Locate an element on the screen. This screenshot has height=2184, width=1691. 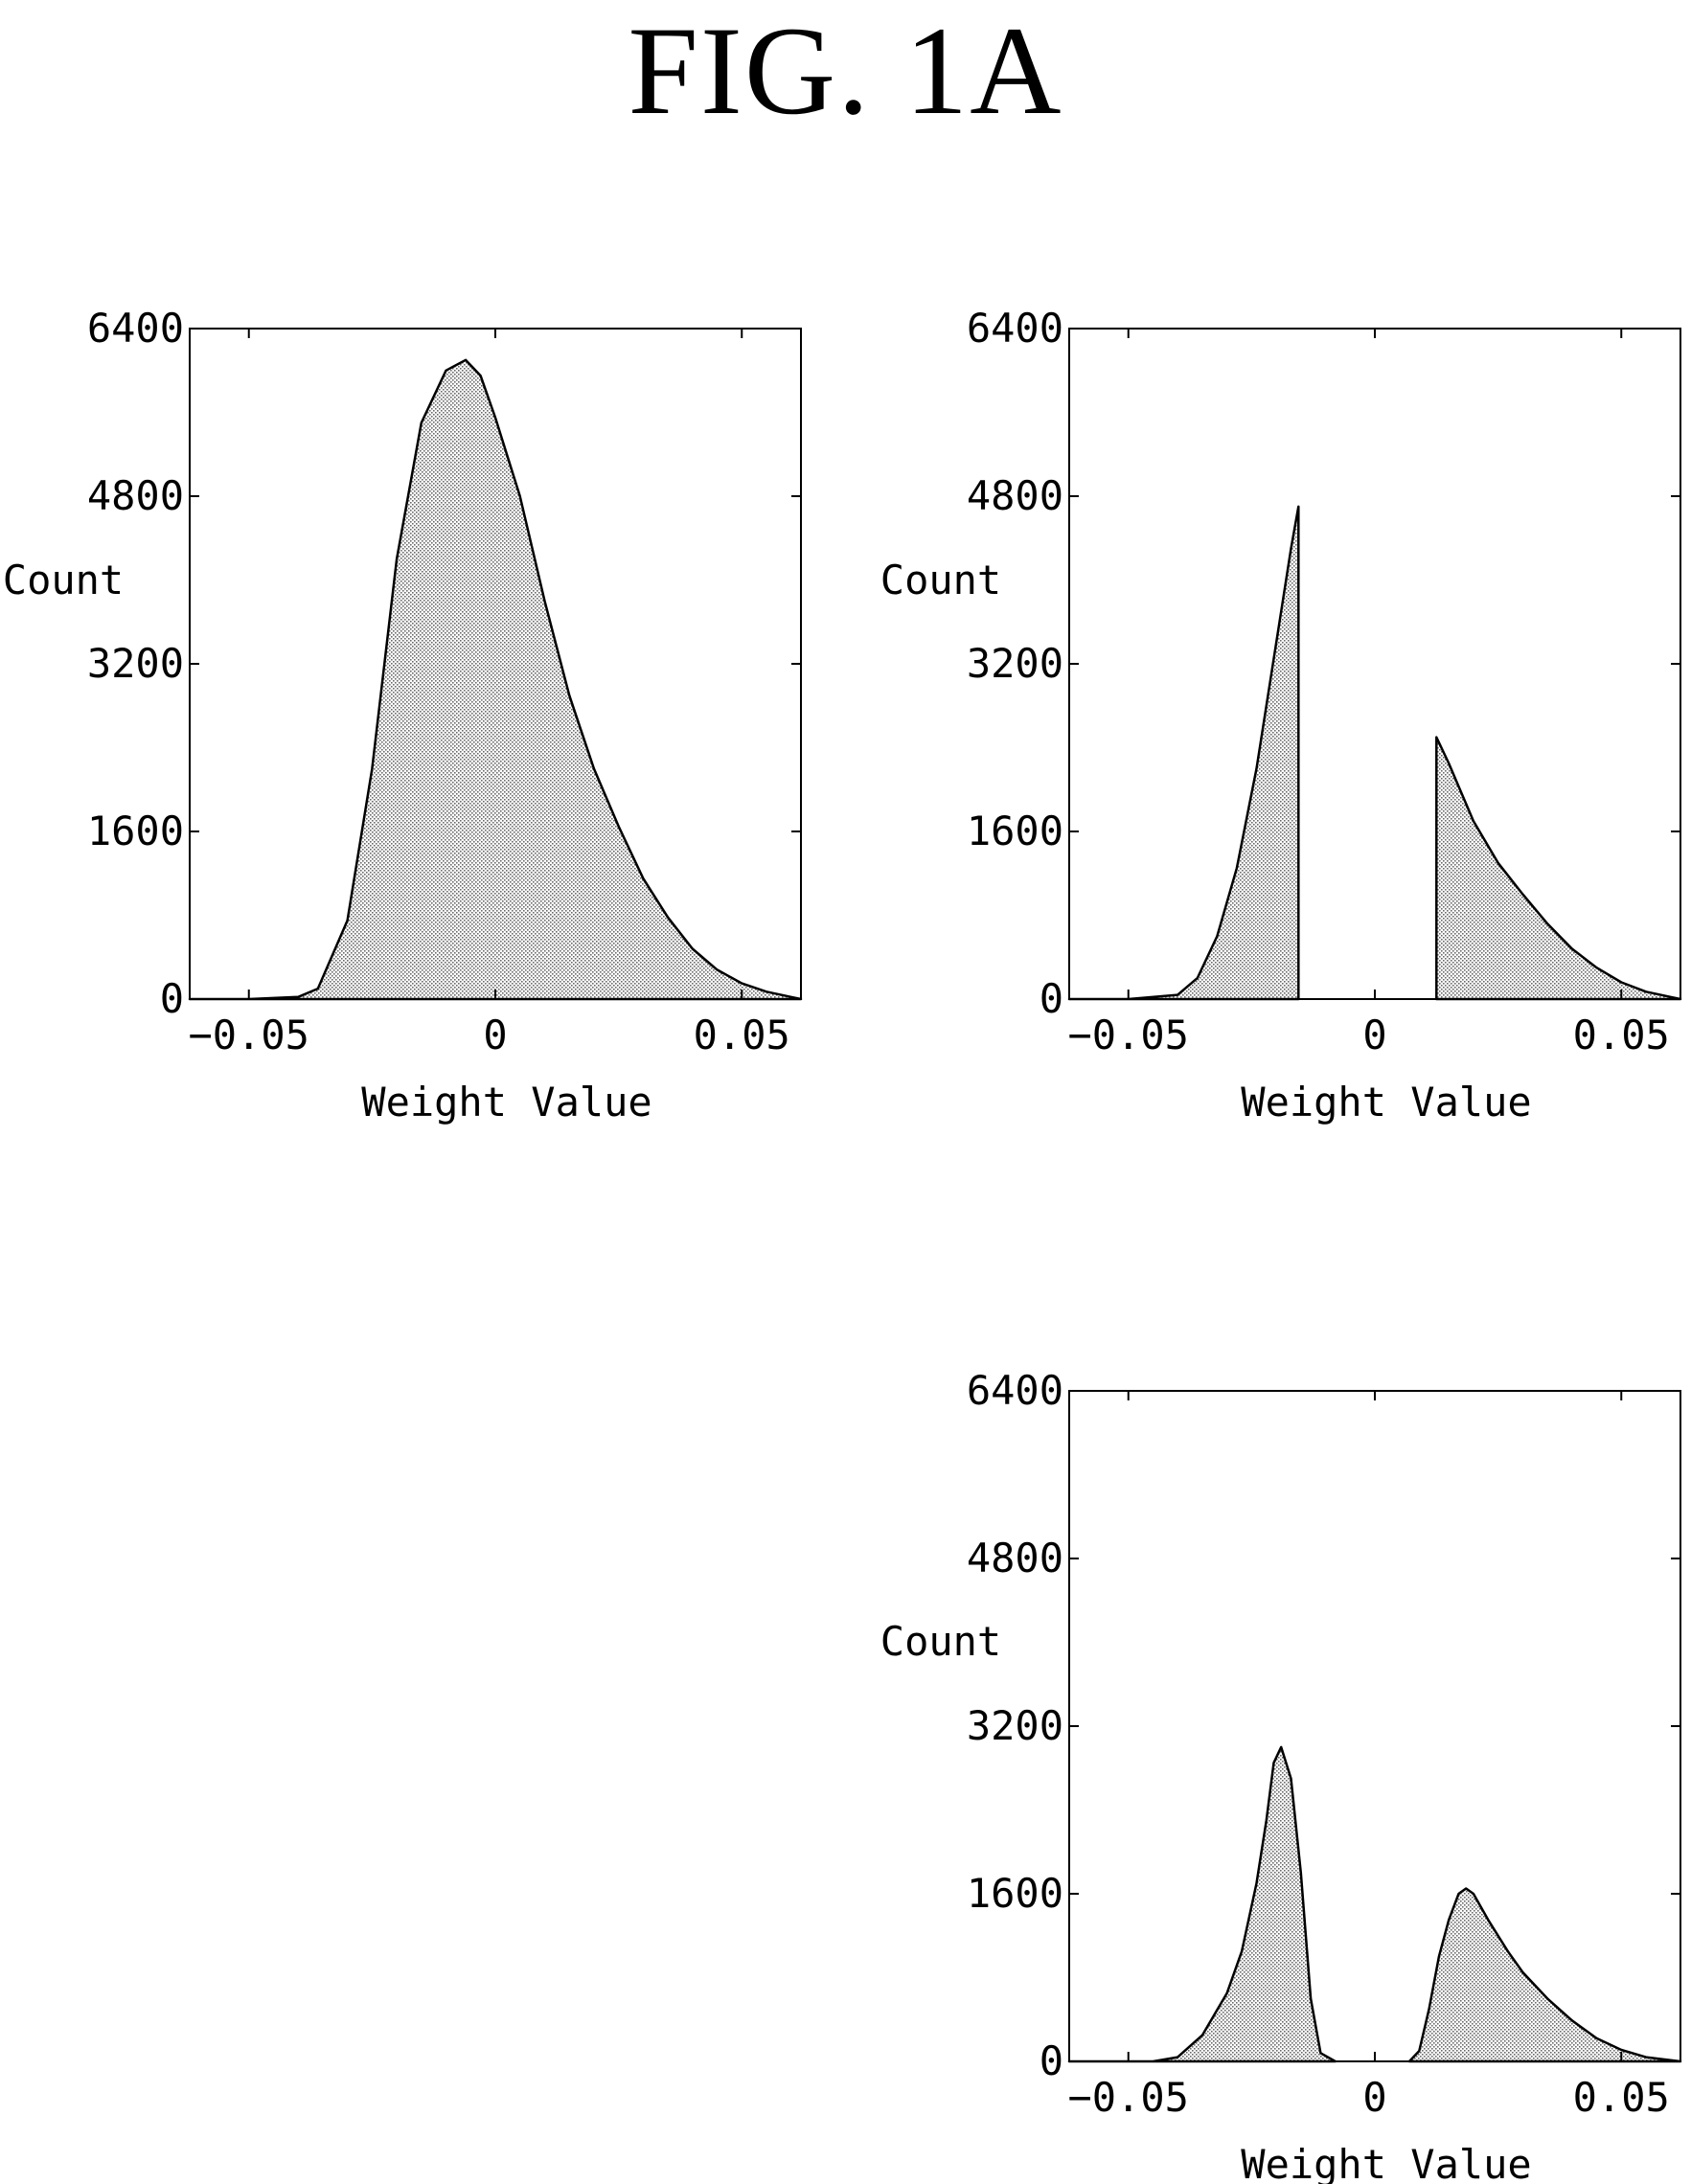
figure-title: FIG. 1A is located at coordinates (845, 71).